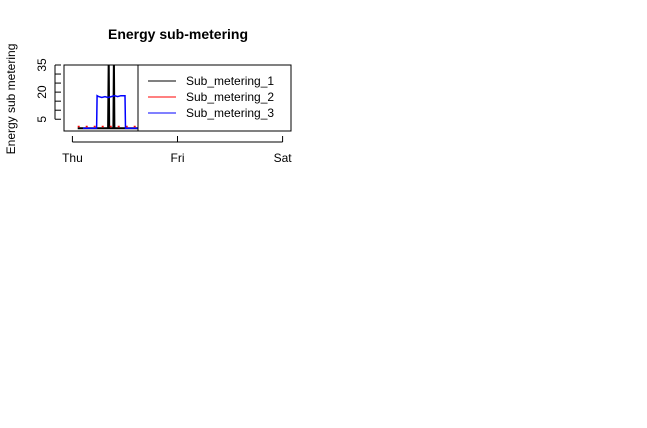  What do you see at coordinates (230, 97) in the screenshot?
I see `legend-label: Sub_metering_2` at bounding box center [230, 97].